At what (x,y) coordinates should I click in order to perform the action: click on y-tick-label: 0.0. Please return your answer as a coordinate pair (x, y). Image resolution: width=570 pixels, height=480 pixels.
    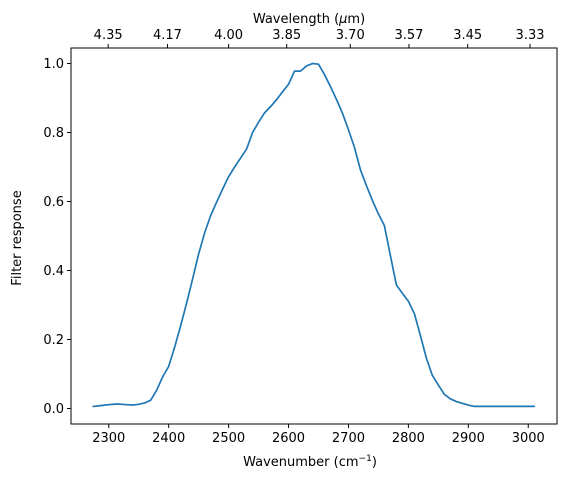
    Looking at the image, I should click on (53, 409).